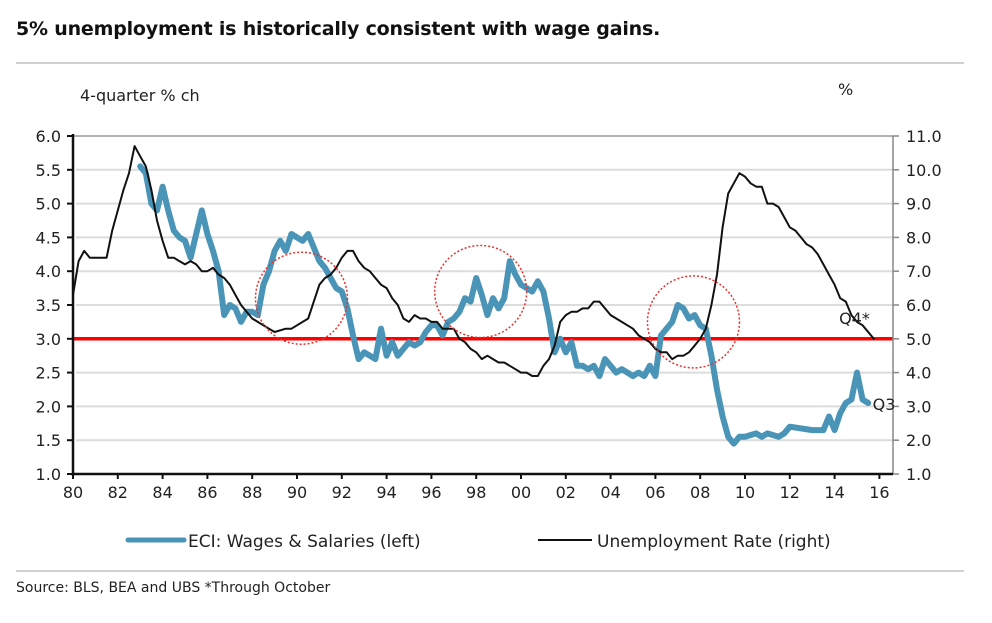 Image resolution: width=992 pixels, height=623 pixels. What do you see at coordinates (924, 136) in the screenshot?
I see `right-tick-label: 11.0` at bounding box center [924, 136].